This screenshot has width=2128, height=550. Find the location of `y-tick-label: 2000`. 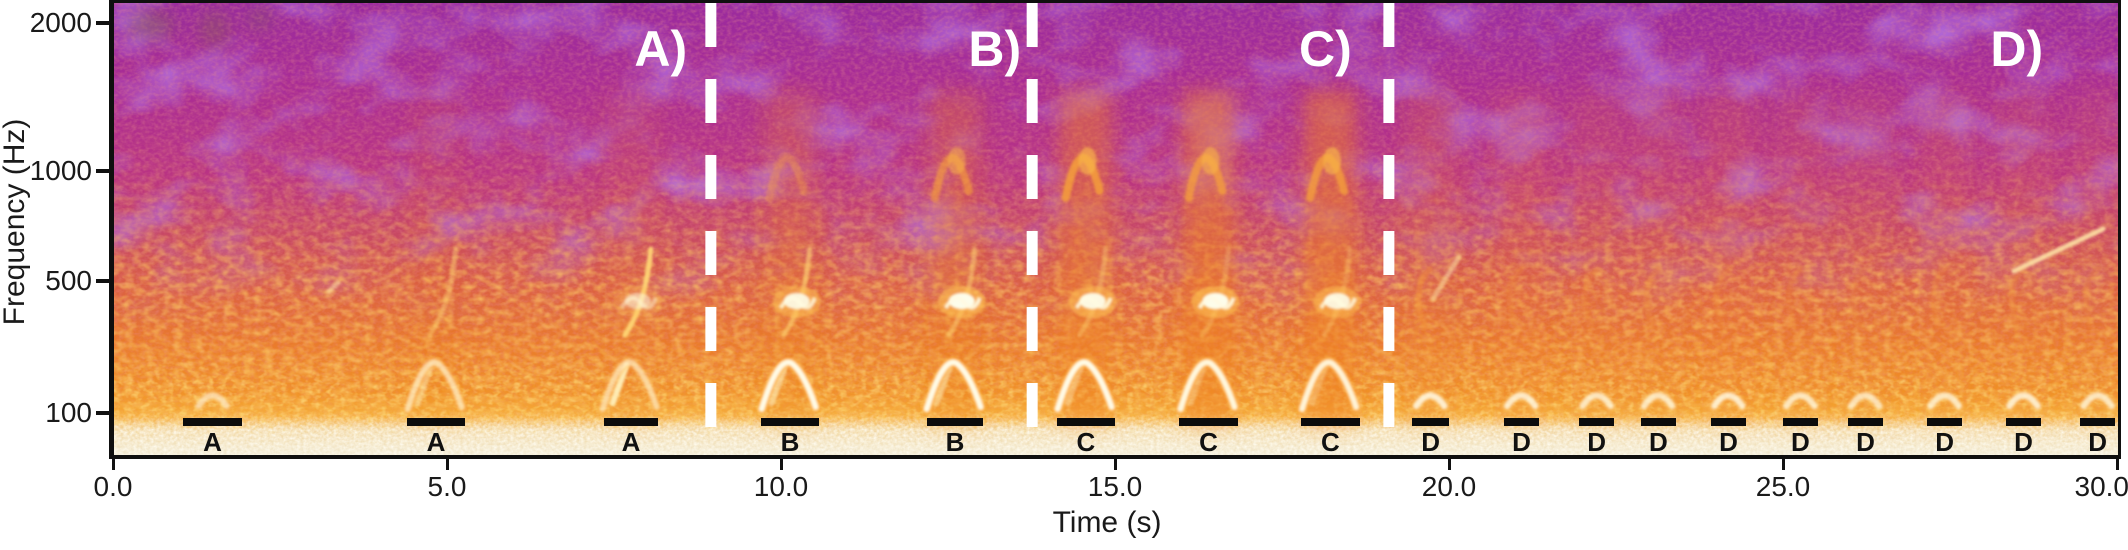

y-tick-label: 2000 is located at coordinates (60, 22).